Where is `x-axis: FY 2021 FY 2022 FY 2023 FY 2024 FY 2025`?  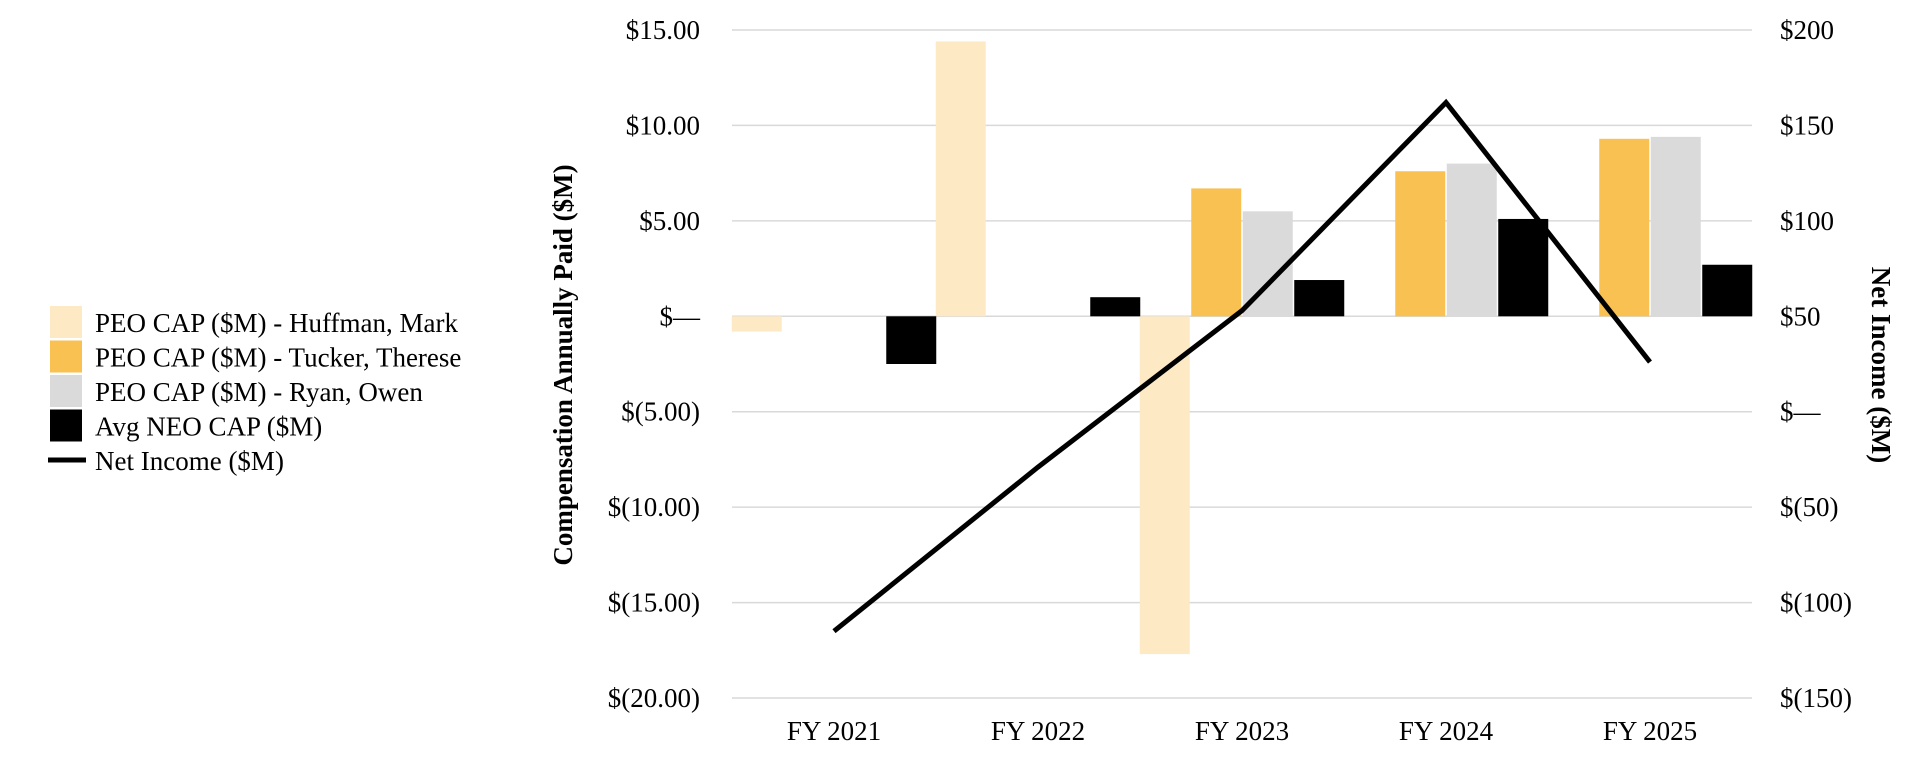 x-axis: FY 2021 FY 2022 FY 2023 FY 2024 FY 2025 is located at coordinates (1242, 731).